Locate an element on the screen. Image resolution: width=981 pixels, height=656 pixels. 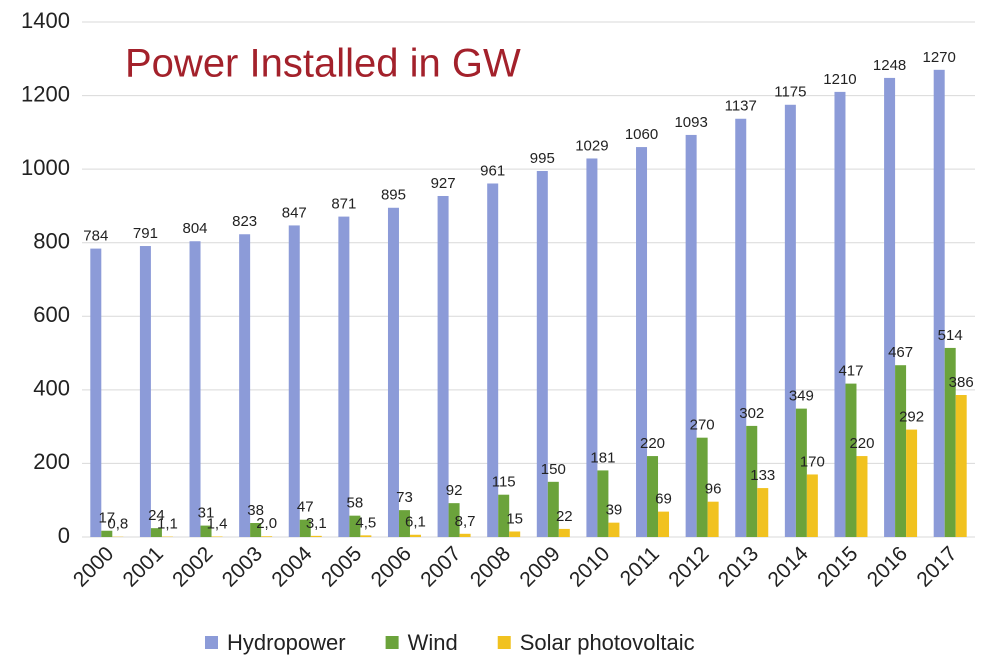
x-tick-label: 2010 is located at coordinates (589, 566).